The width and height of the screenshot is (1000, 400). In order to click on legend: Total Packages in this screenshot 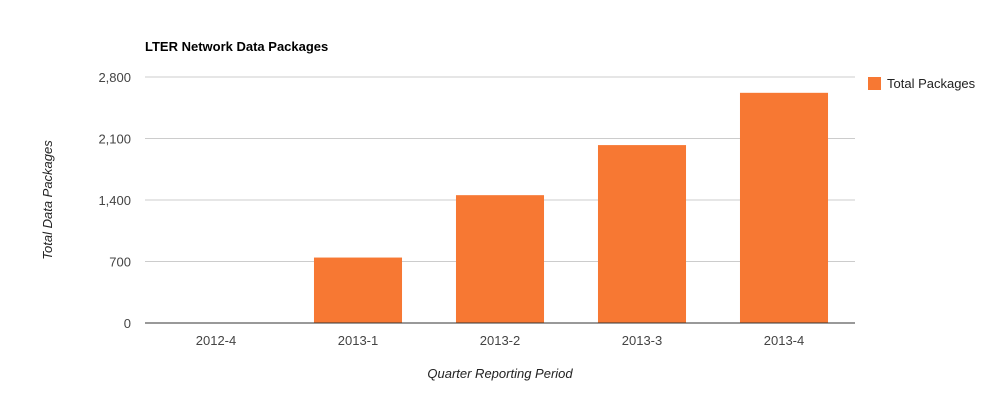, I will do `click(922, 83)`.